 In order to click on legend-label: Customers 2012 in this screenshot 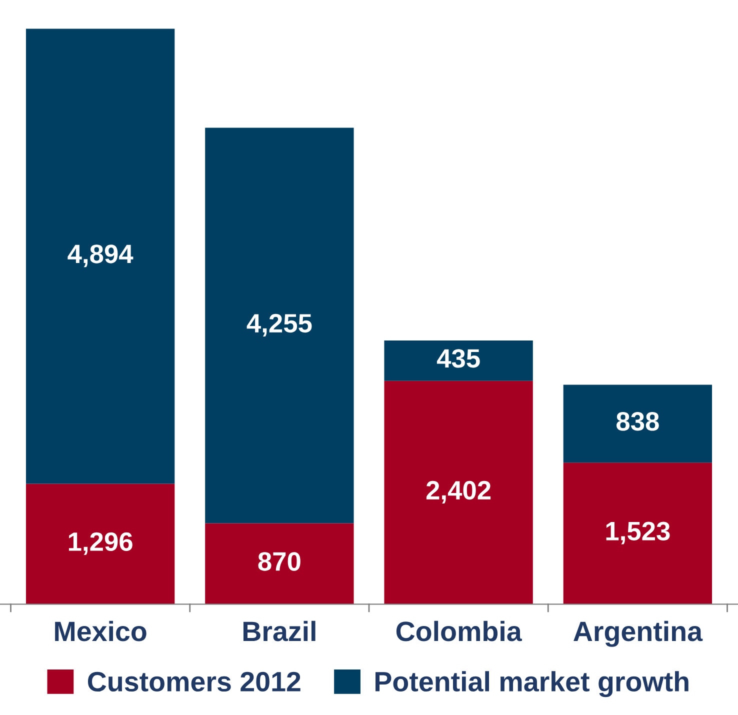, I will do `click(194, 682)`.